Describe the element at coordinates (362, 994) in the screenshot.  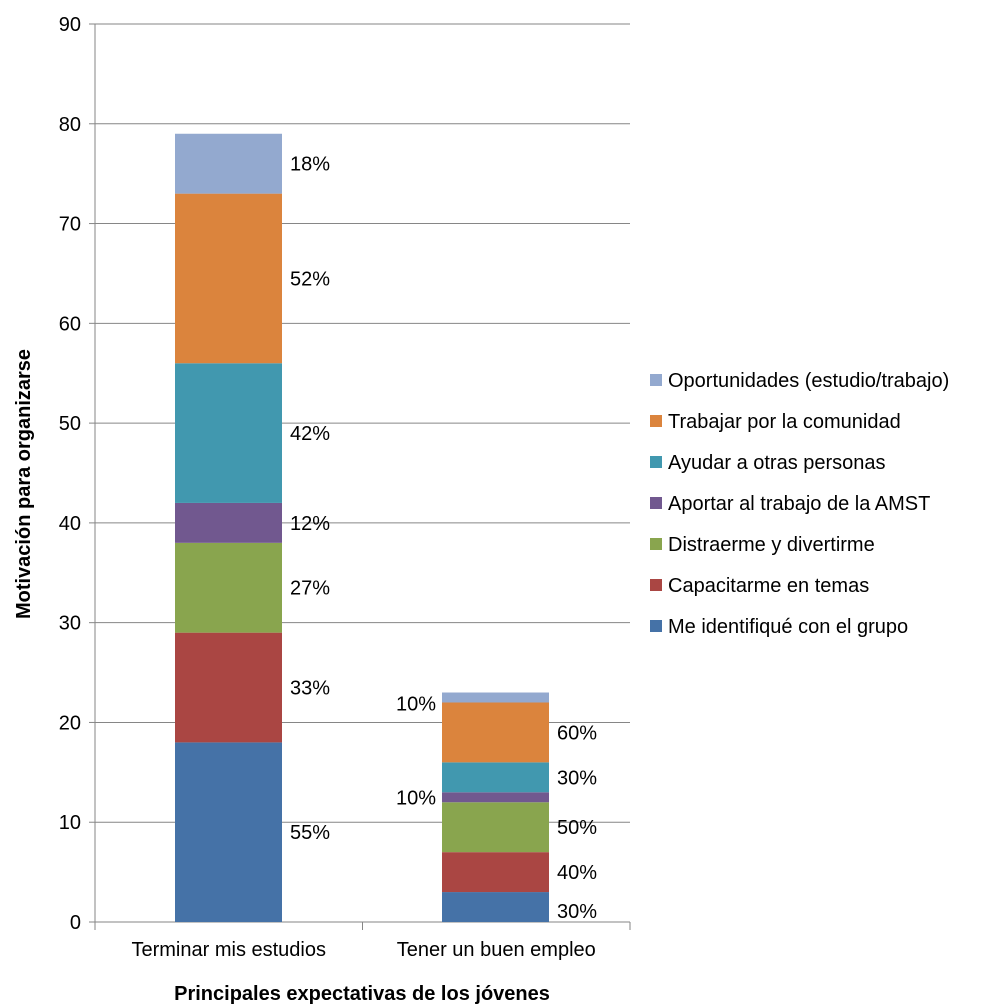
I see `x-axis-title: Principales expectativas de los jóvenes` at that location.